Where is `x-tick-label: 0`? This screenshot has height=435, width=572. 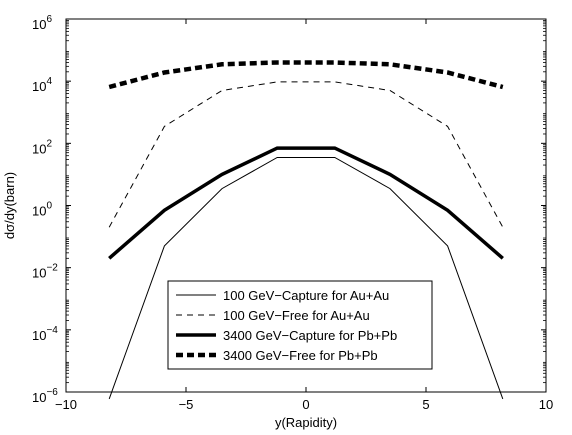 x-tick-label: 0 is located at coordinates (305, 404).